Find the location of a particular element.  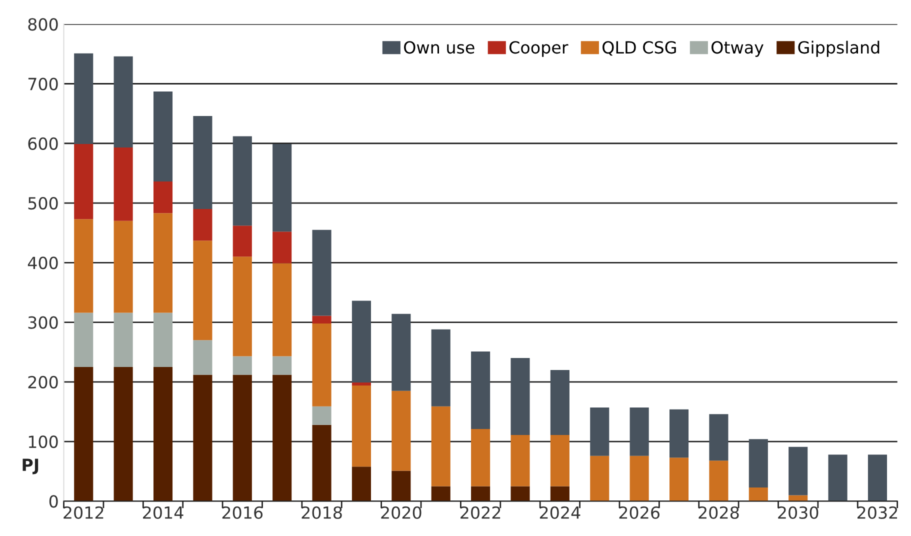

y-tick-label: 800 is located at coordinates (43, 24).